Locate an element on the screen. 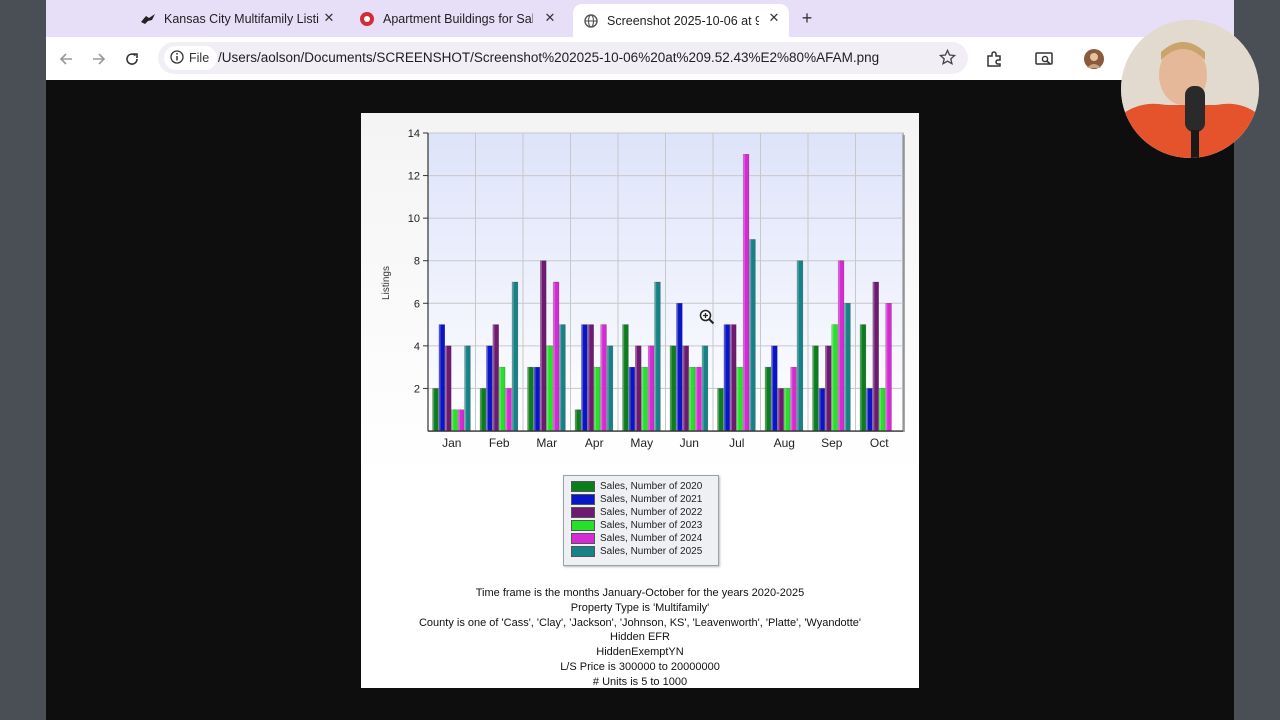  y-tick-label: 14 is located at coordinates (414, 134).